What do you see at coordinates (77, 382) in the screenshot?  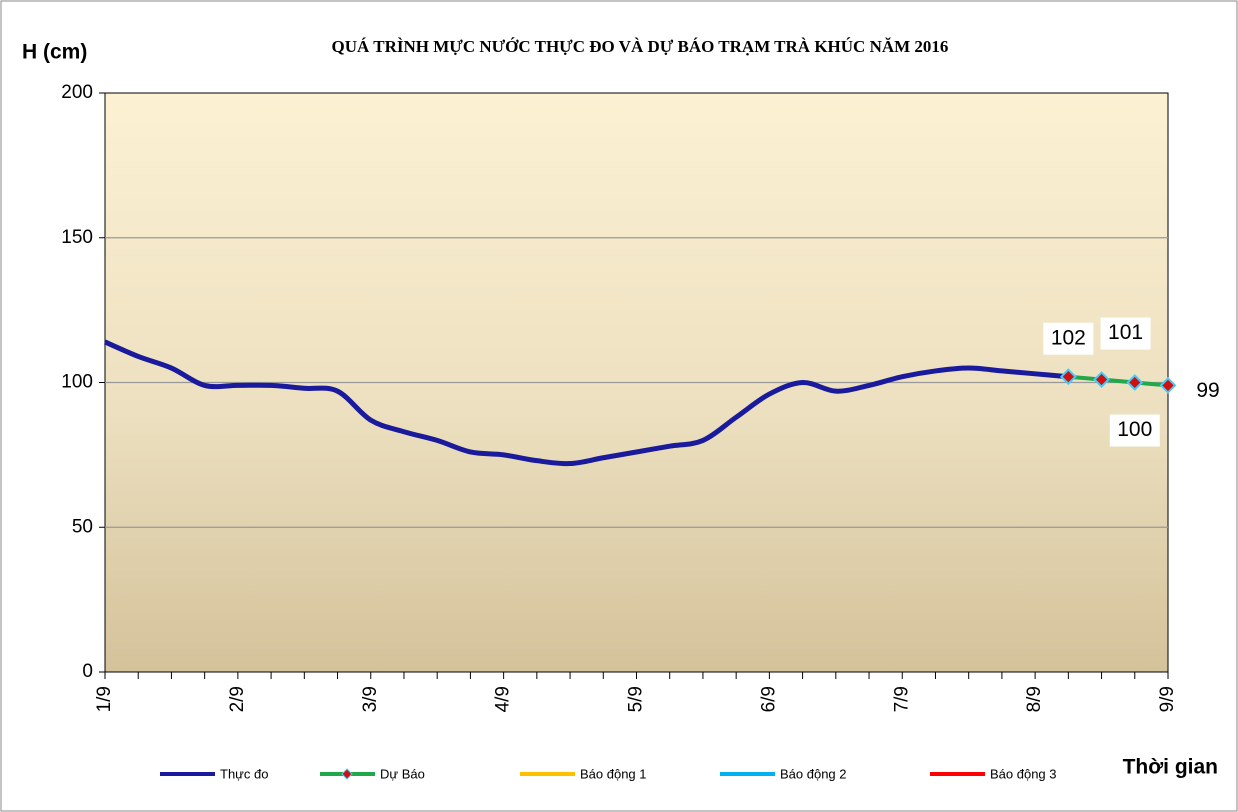 I see `y-tick-label: 100` at bounding box center [77, 382].